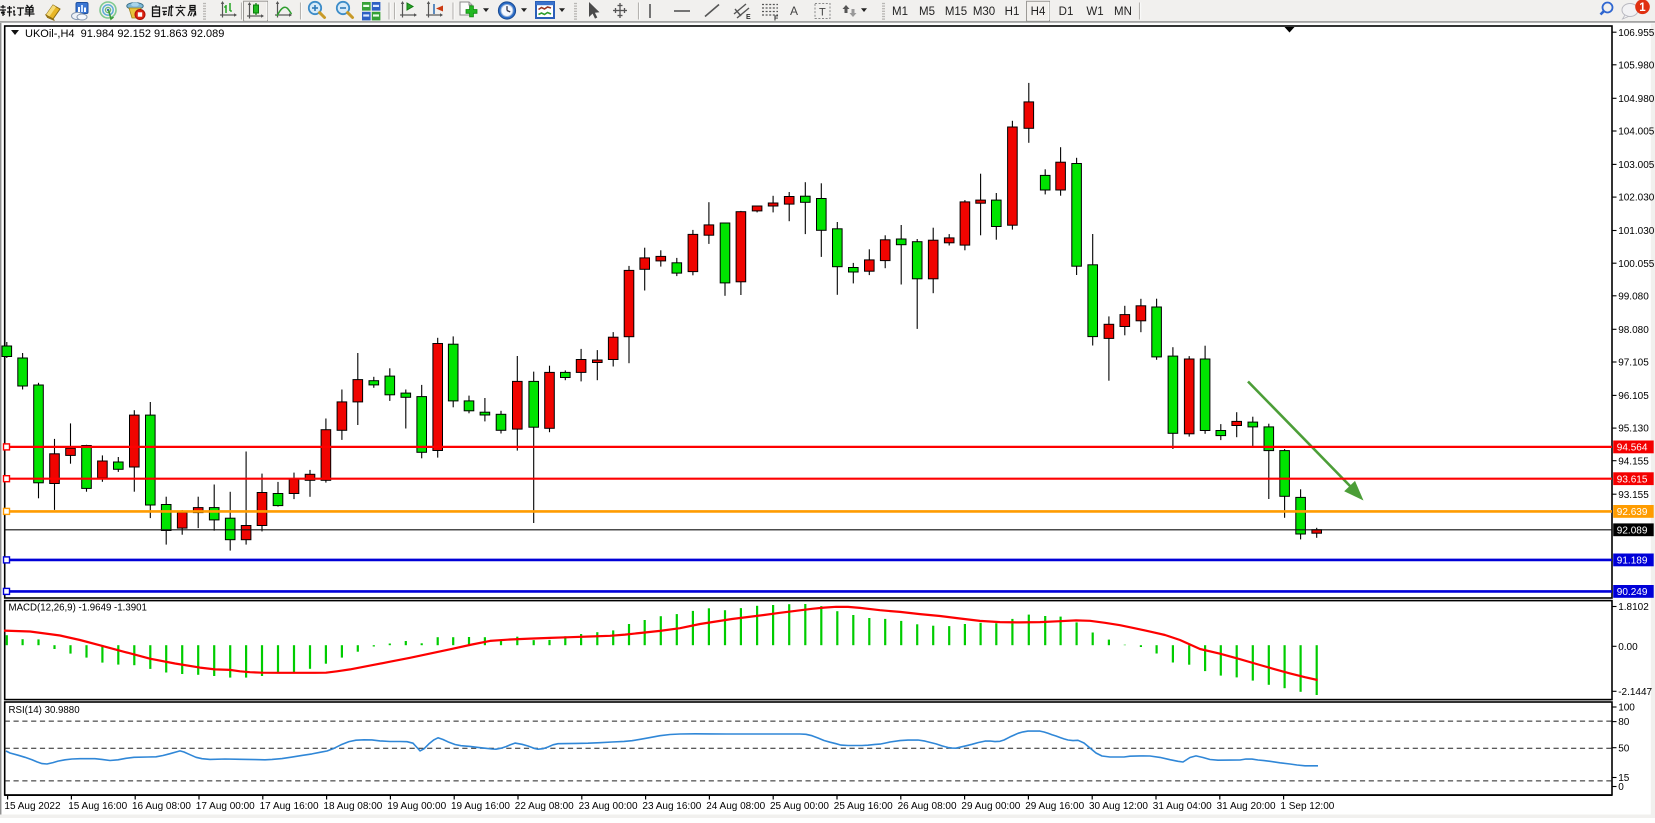  What do you see at coordinates (1182, 806) in the screenshot?
I see `svg-text: 31 Aug 04:00` at bounding box center [1182, 806].